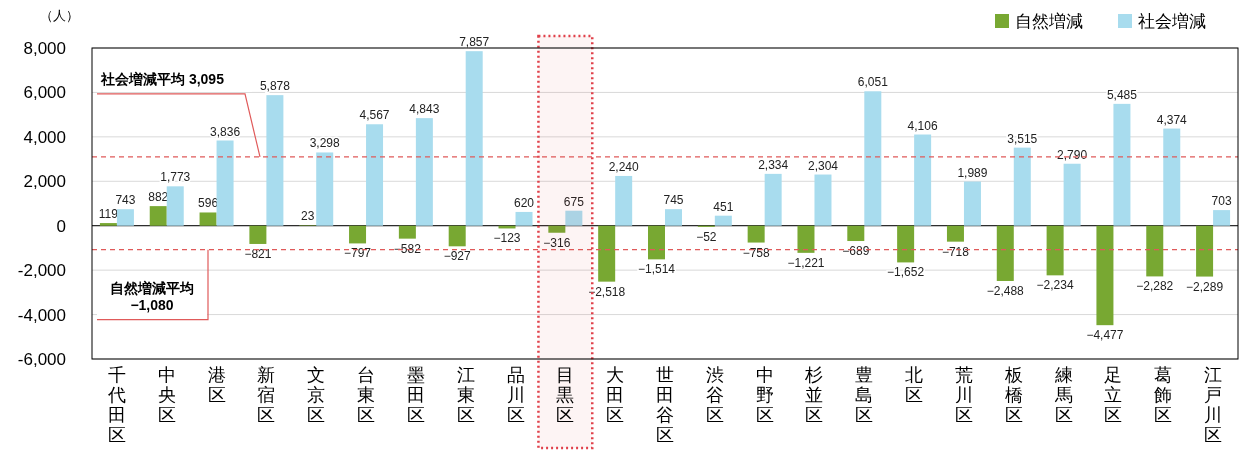  I want to click on data-label: 4,843, so click(424, 109).